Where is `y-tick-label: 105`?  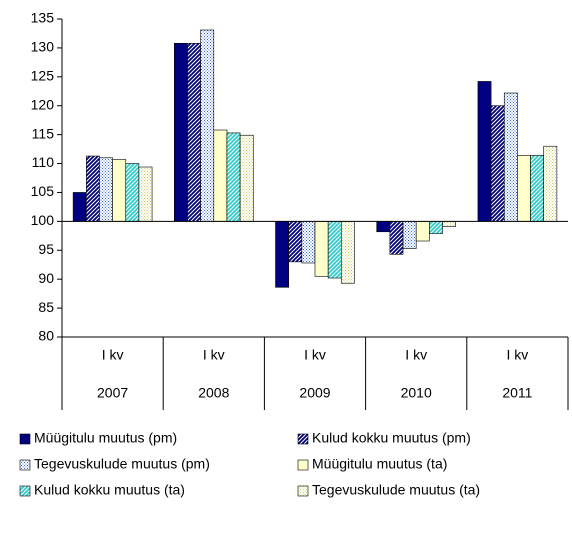
y-tick-label: 105 is located at coordinates (43, 191).